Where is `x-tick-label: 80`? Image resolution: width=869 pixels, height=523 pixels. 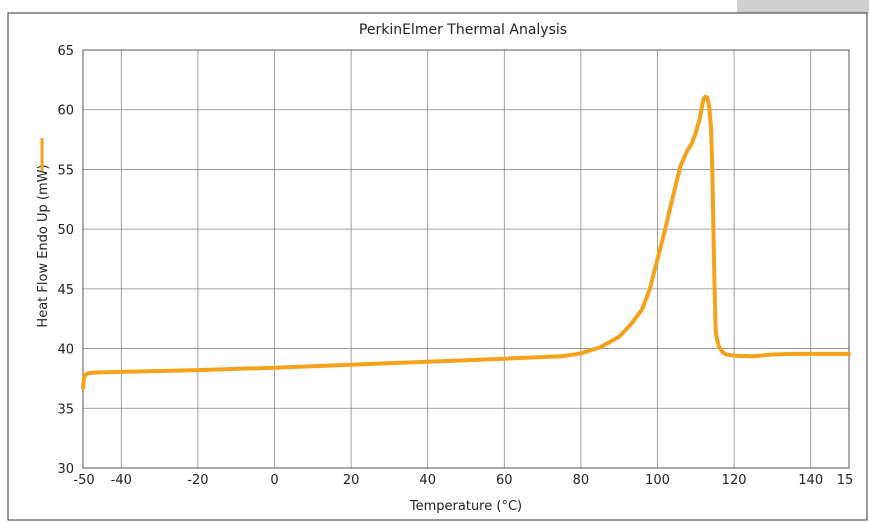 x-tick-label: 80 is located at coordinates (581, 480).